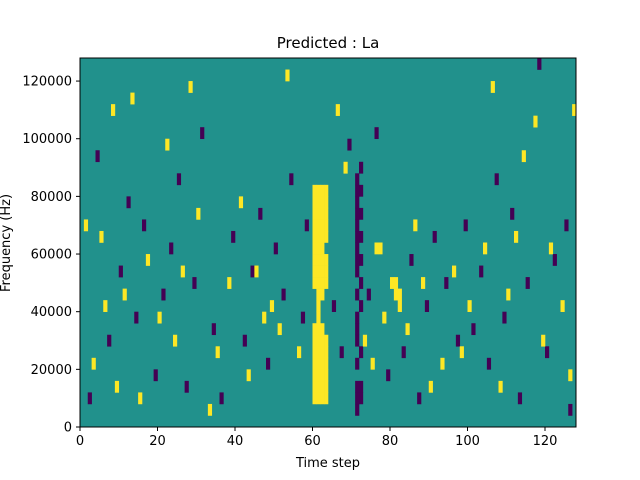 This screenshot has width=640, height=480. I want to click on y-tick-label: 0, so click(68, 428).